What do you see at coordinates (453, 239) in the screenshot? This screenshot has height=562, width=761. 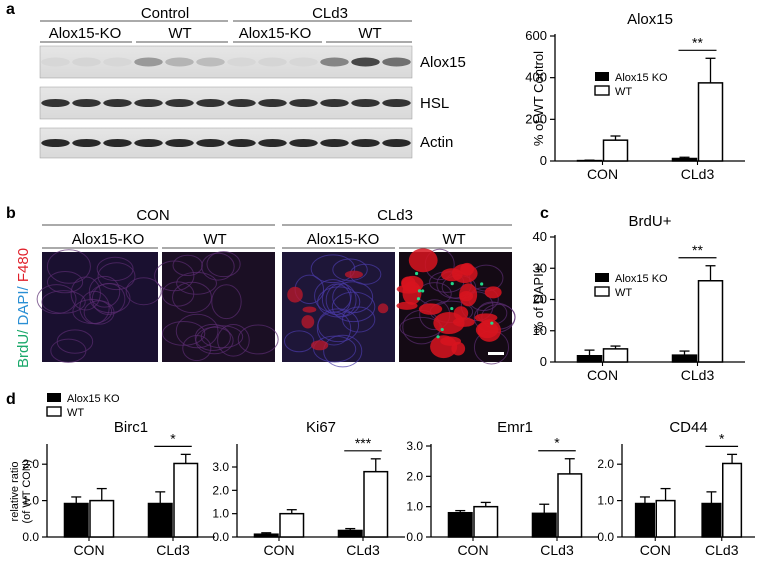 I see `micro-genotype-4: WT` at bounding box center [453, 239].